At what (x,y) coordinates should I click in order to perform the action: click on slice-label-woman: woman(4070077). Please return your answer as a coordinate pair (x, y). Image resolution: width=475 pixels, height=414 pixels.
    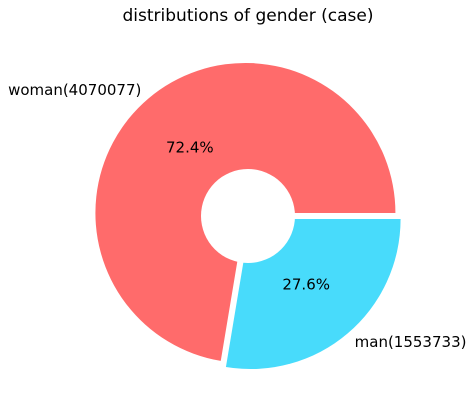
    Looking at the image, I should click on (74, 90).